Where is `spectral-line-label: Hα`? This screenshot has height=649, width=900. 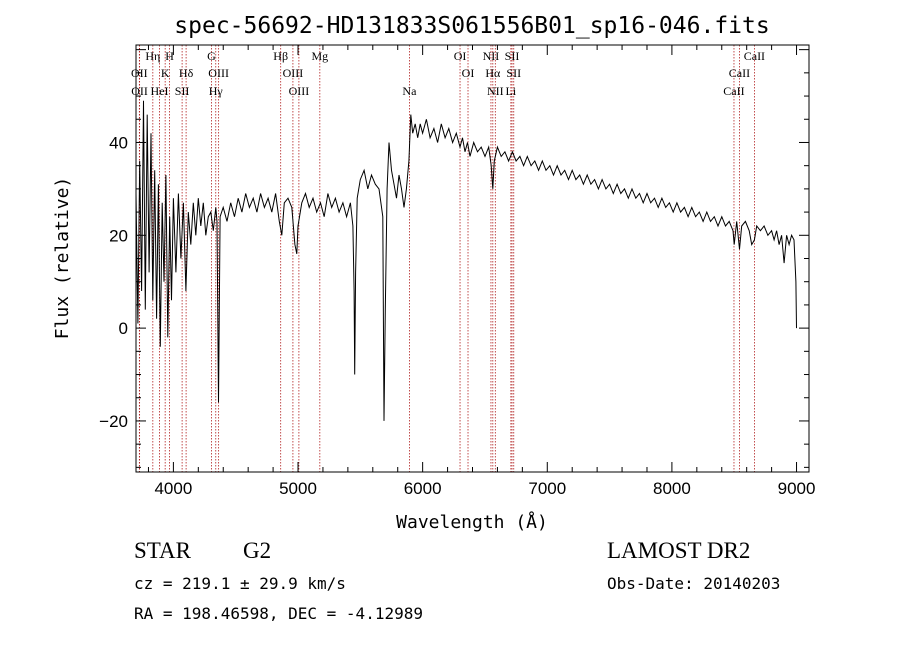
spectral-line-label: Hα is located at coordinates (493, 73).